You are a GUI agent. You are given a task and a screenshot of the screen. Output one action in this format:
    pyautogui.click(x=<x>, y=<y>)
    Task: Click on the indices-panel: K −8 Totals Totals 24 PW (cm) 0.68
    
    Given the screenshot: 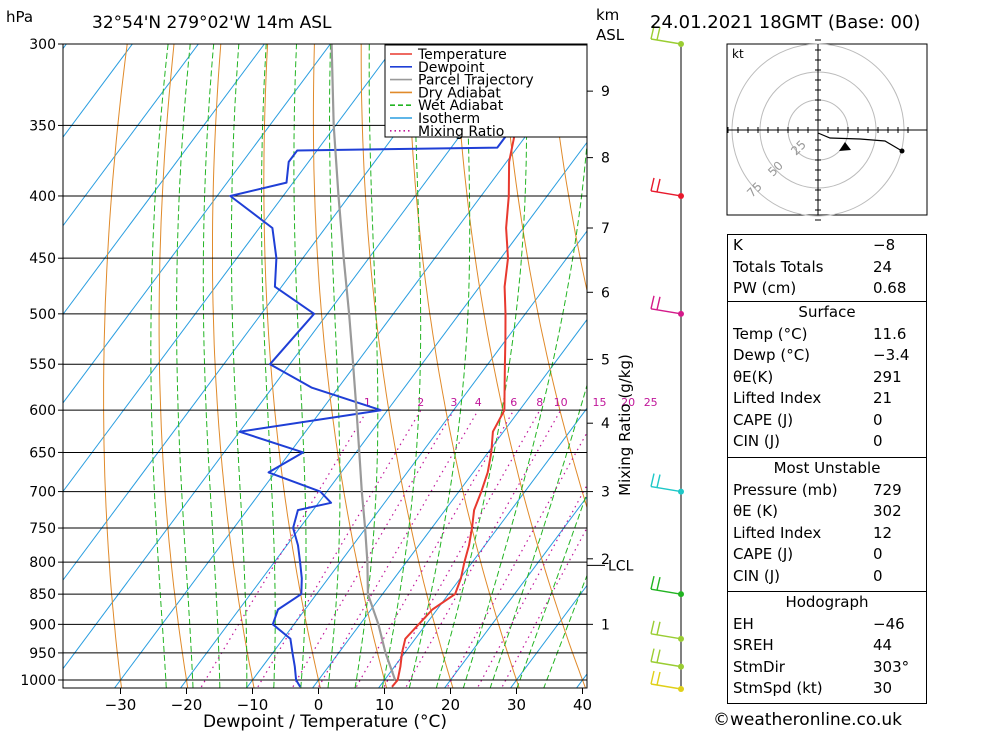 What is the action you would take?
    pyautogui.click(x=827, y=268)
    